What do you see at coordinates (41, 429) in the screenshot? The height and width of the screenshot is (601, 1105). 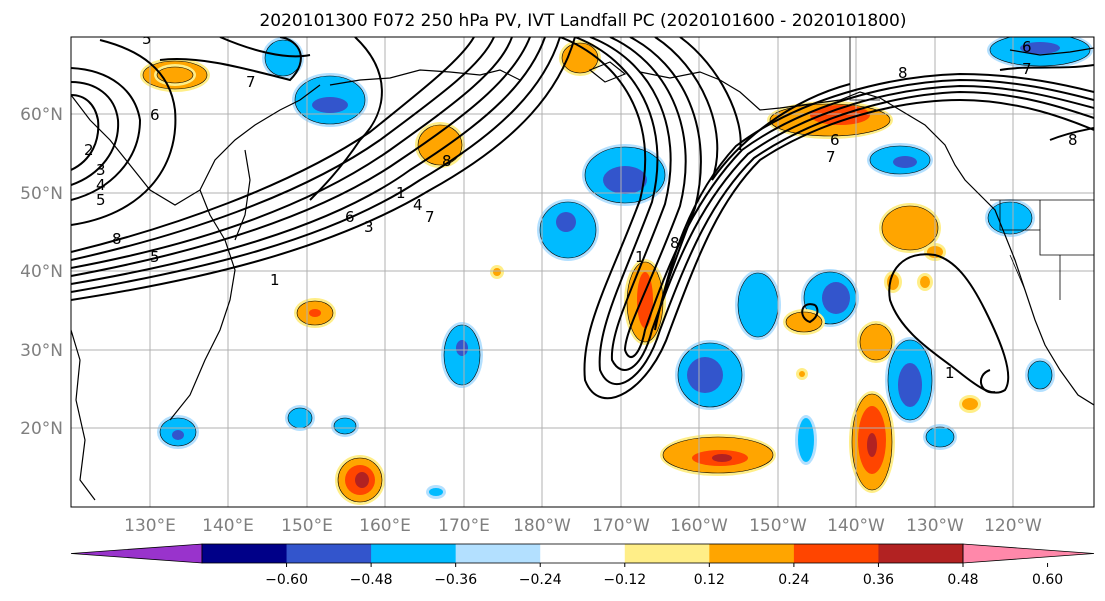 I see `lat-tick-label: 20°N` at bounding box center [41, 429].